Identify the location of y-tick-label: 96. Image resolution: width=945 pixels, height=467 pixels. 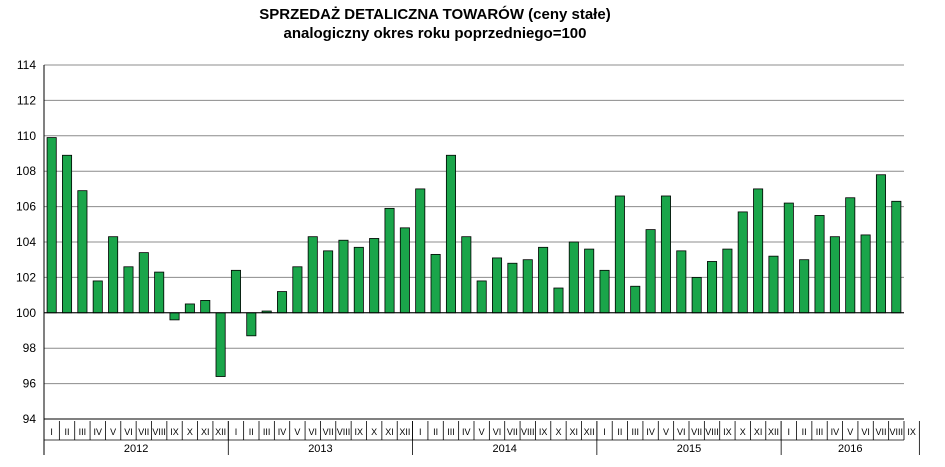
(30, 384).